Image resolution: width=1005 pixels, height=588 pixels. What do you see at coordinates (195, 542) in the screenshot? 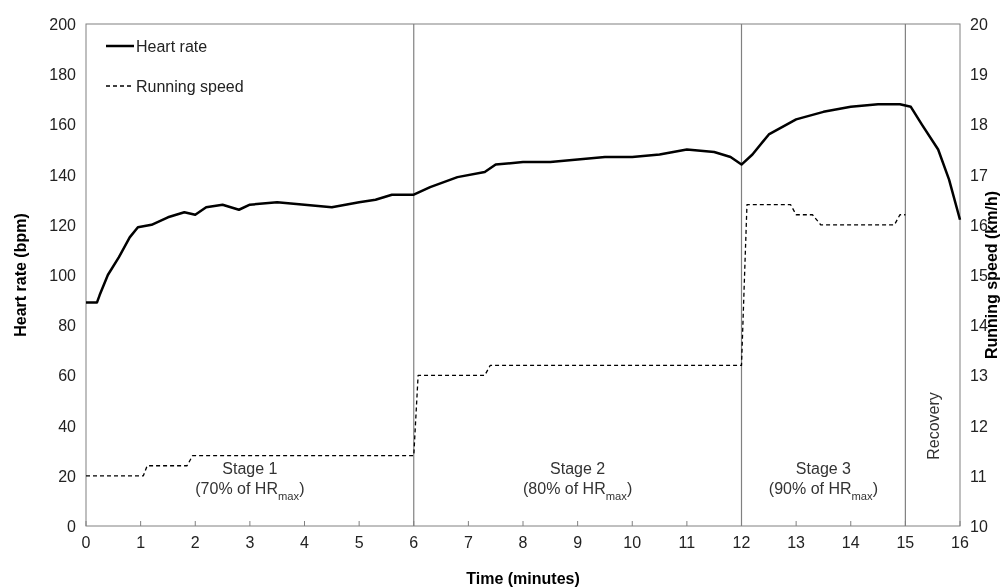
I see `x-tick-label: 2` at bounding box center [195, 542].